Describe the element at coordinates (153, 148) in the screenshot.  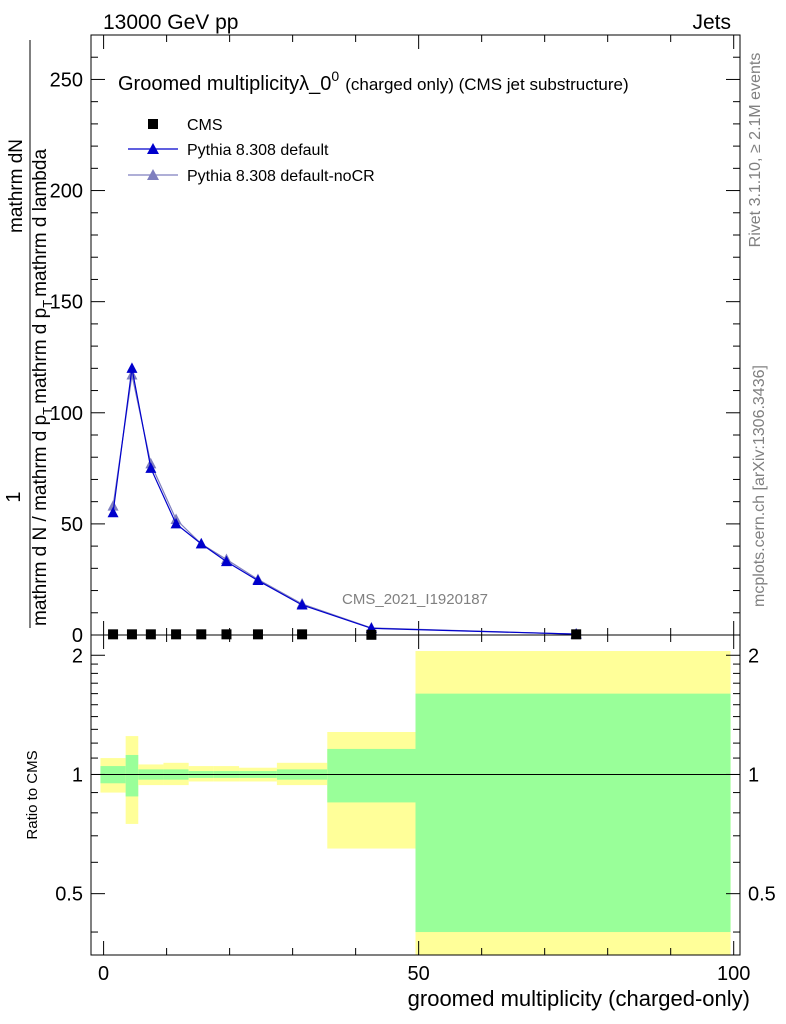
I see `legend-marker-default` at that location.